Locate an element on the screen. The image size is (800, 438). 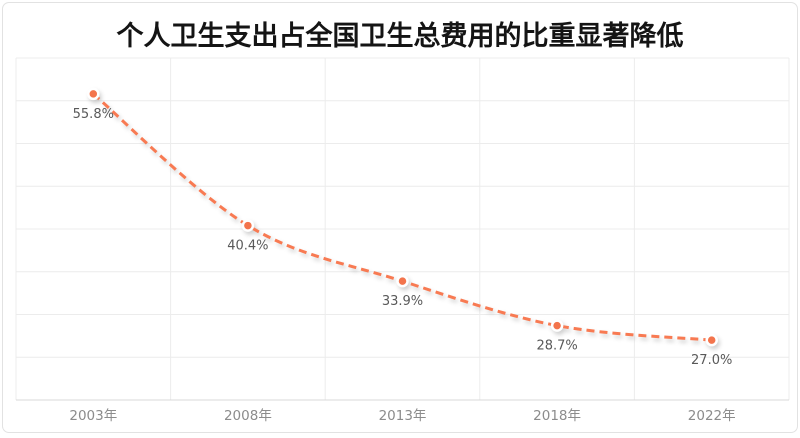
x-axis-label: 2013年 is located at coordinates (403, 416).